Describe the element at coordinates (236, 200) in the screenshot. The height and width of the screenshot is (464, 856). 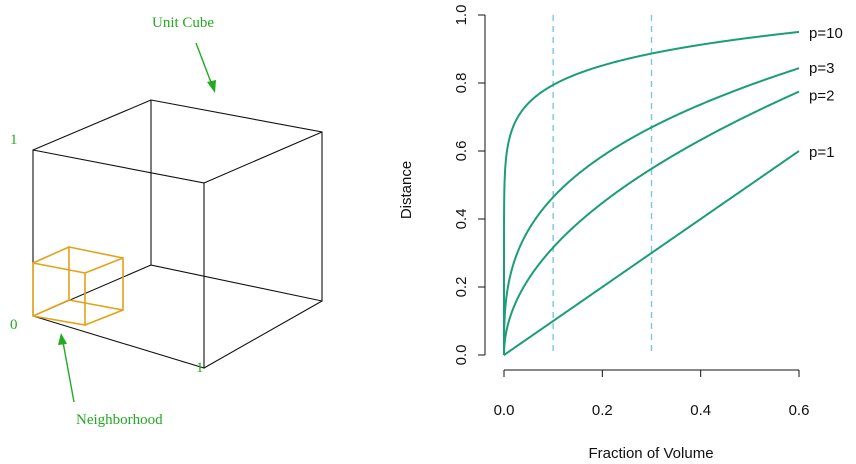
I see `cube-back-face` at that location.